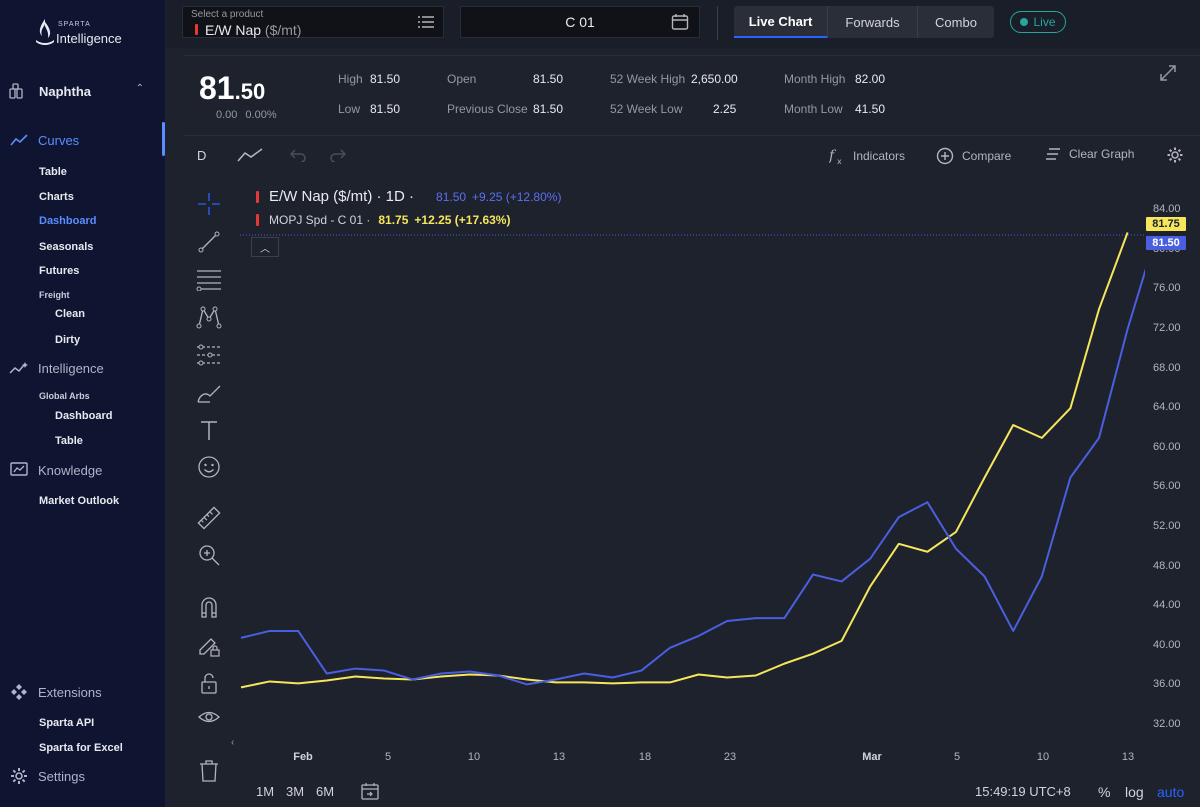 This screenshot has width=1200, height=807. I want to click on price-tag-series-2: 81.75, so click(1166, 224).